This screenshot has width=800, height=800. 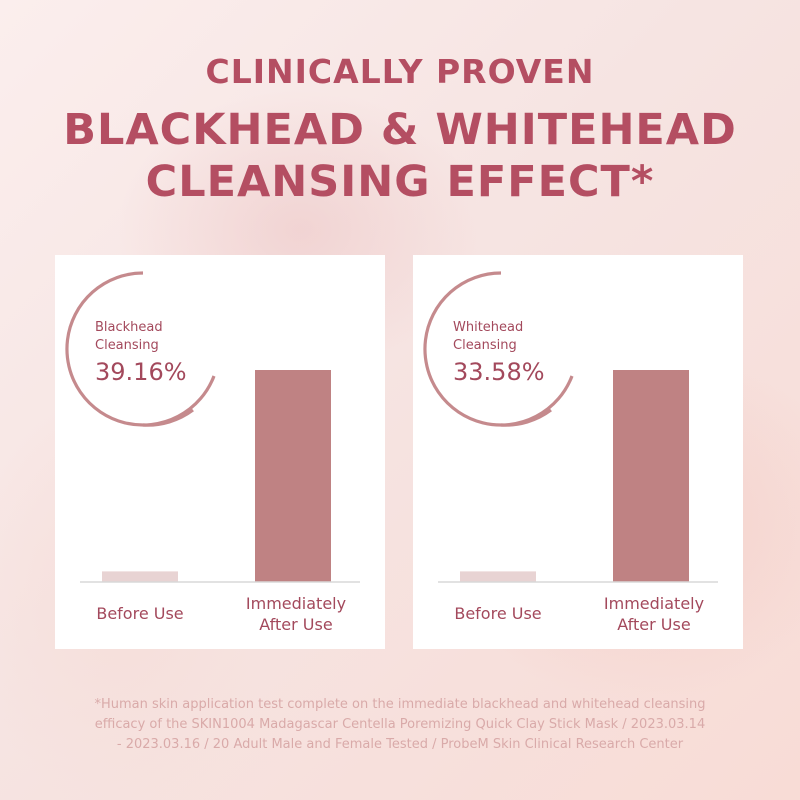 What do you see at coordinates (400, 130) in the screenshot?
I see `headline-line-1: BLACKHEAD & WHITEHEAD` at bounding box center [400, 130].